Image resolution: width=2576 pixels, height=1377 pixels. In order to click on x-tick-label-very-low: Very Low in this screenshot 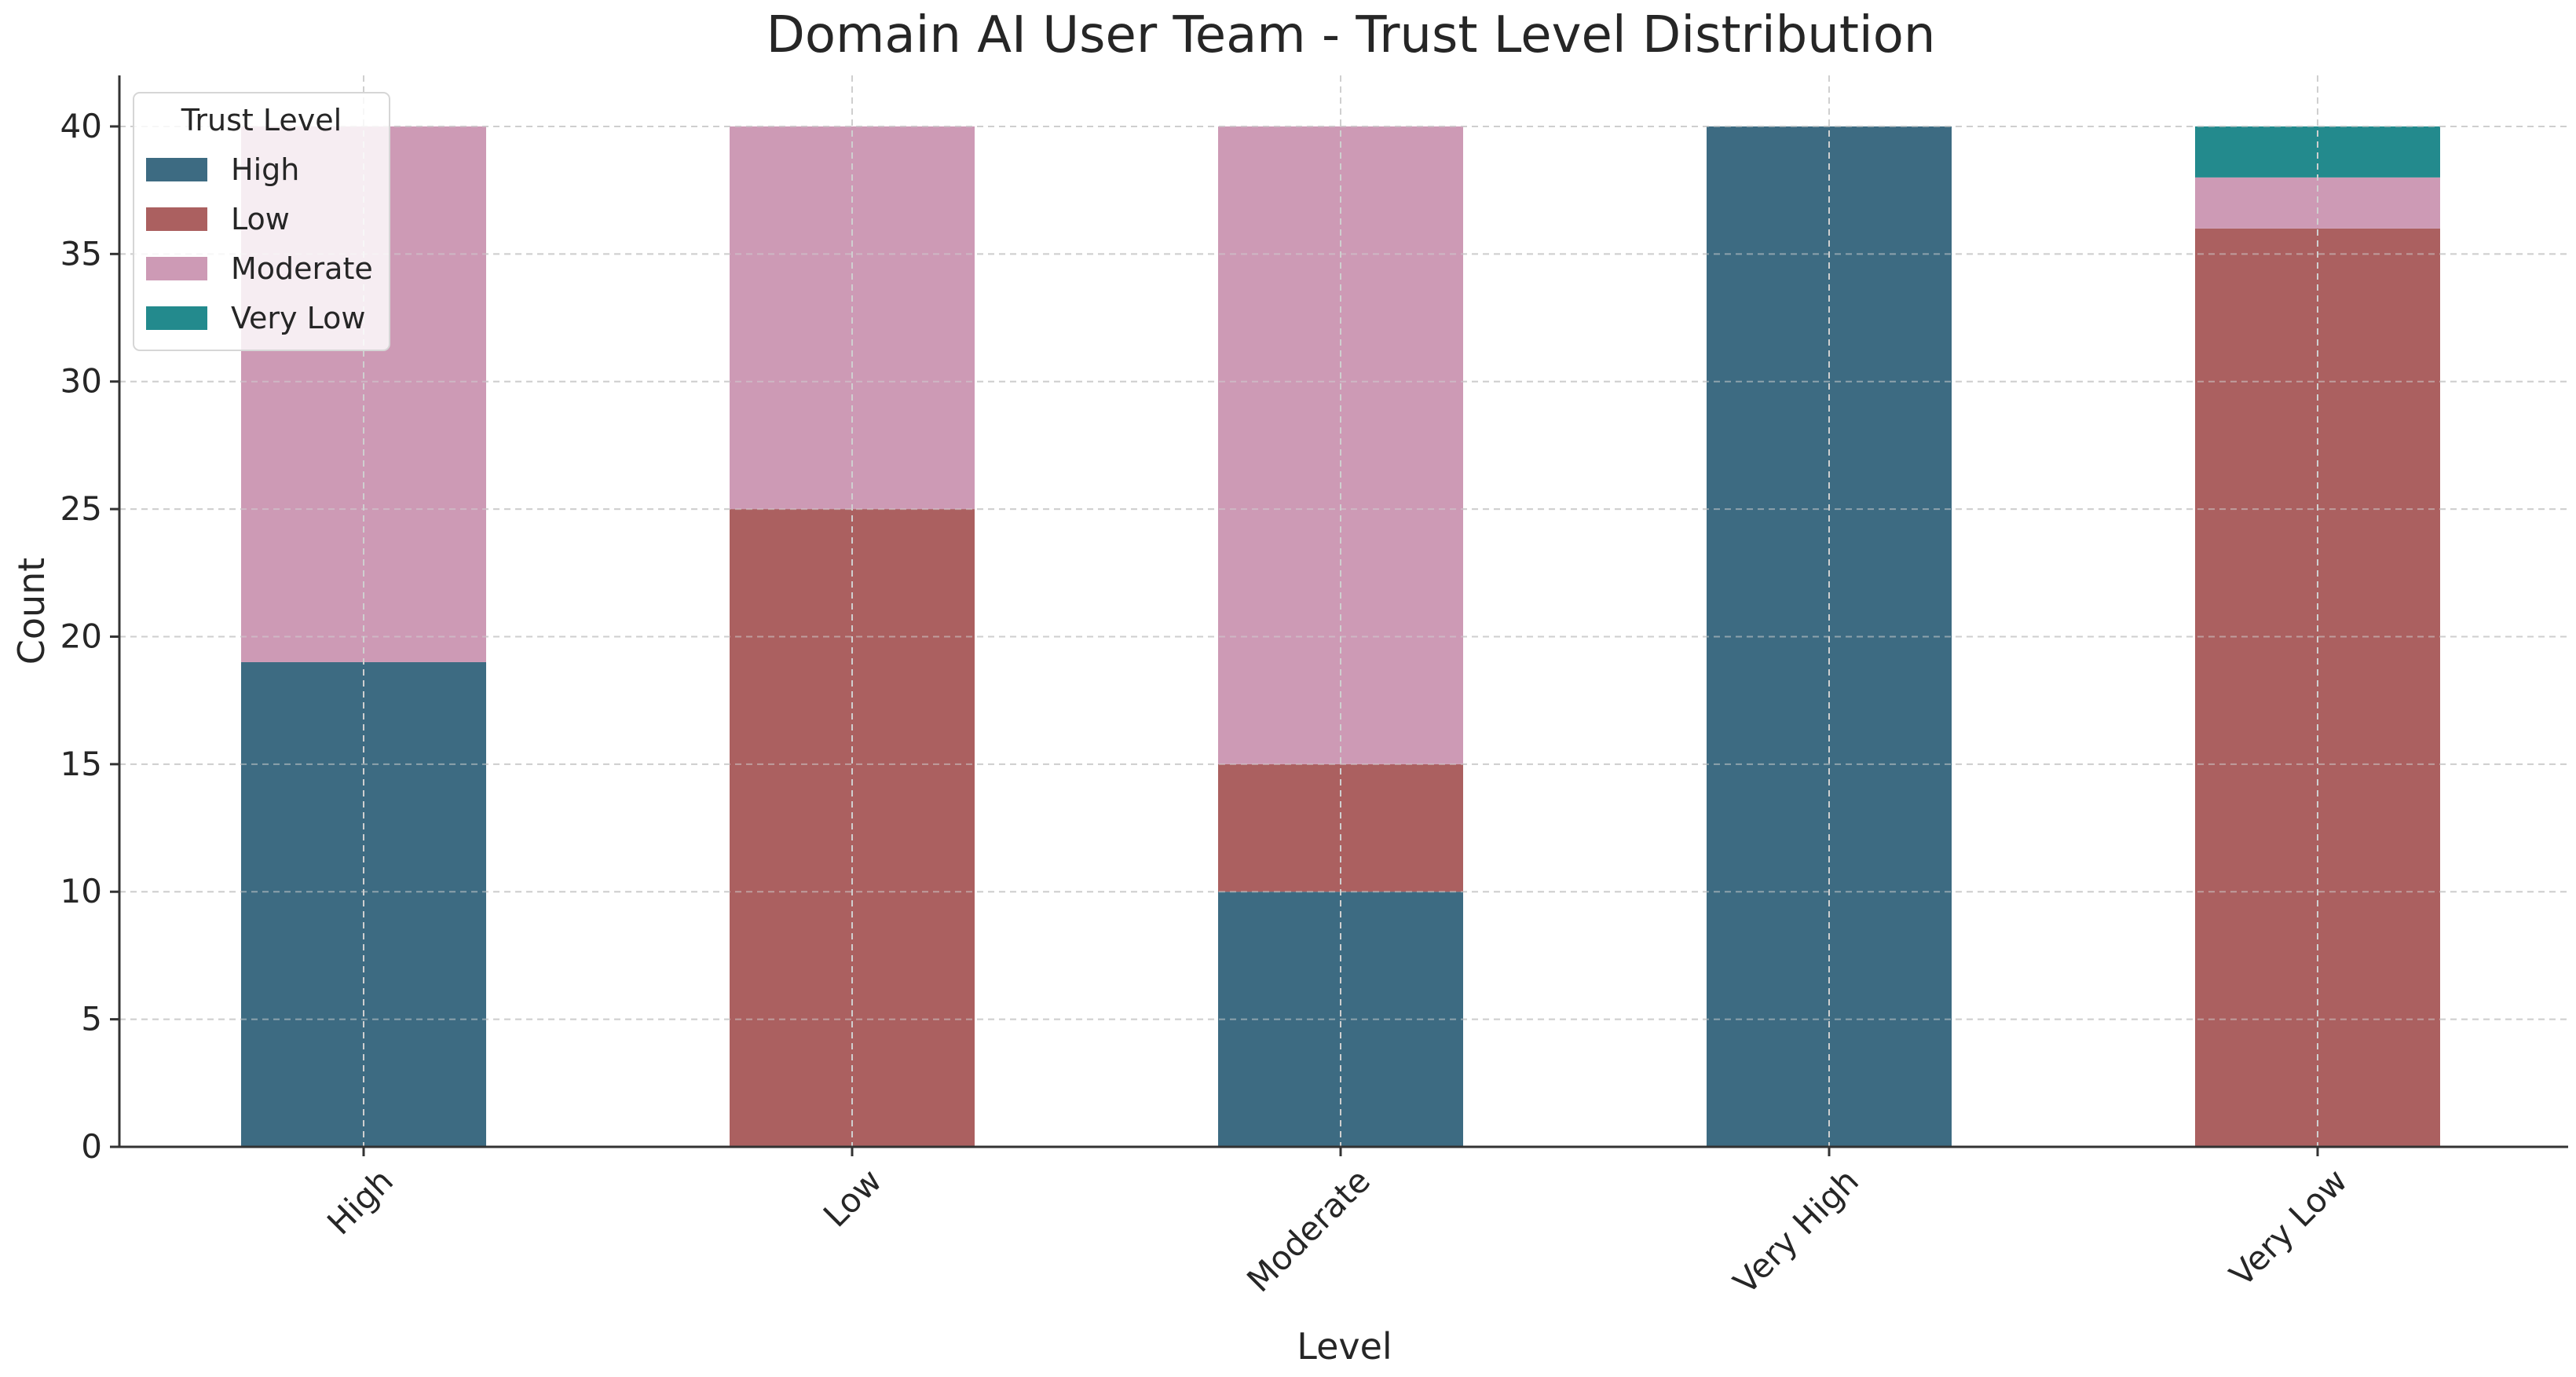, I will do `click(2288, 1227)`.